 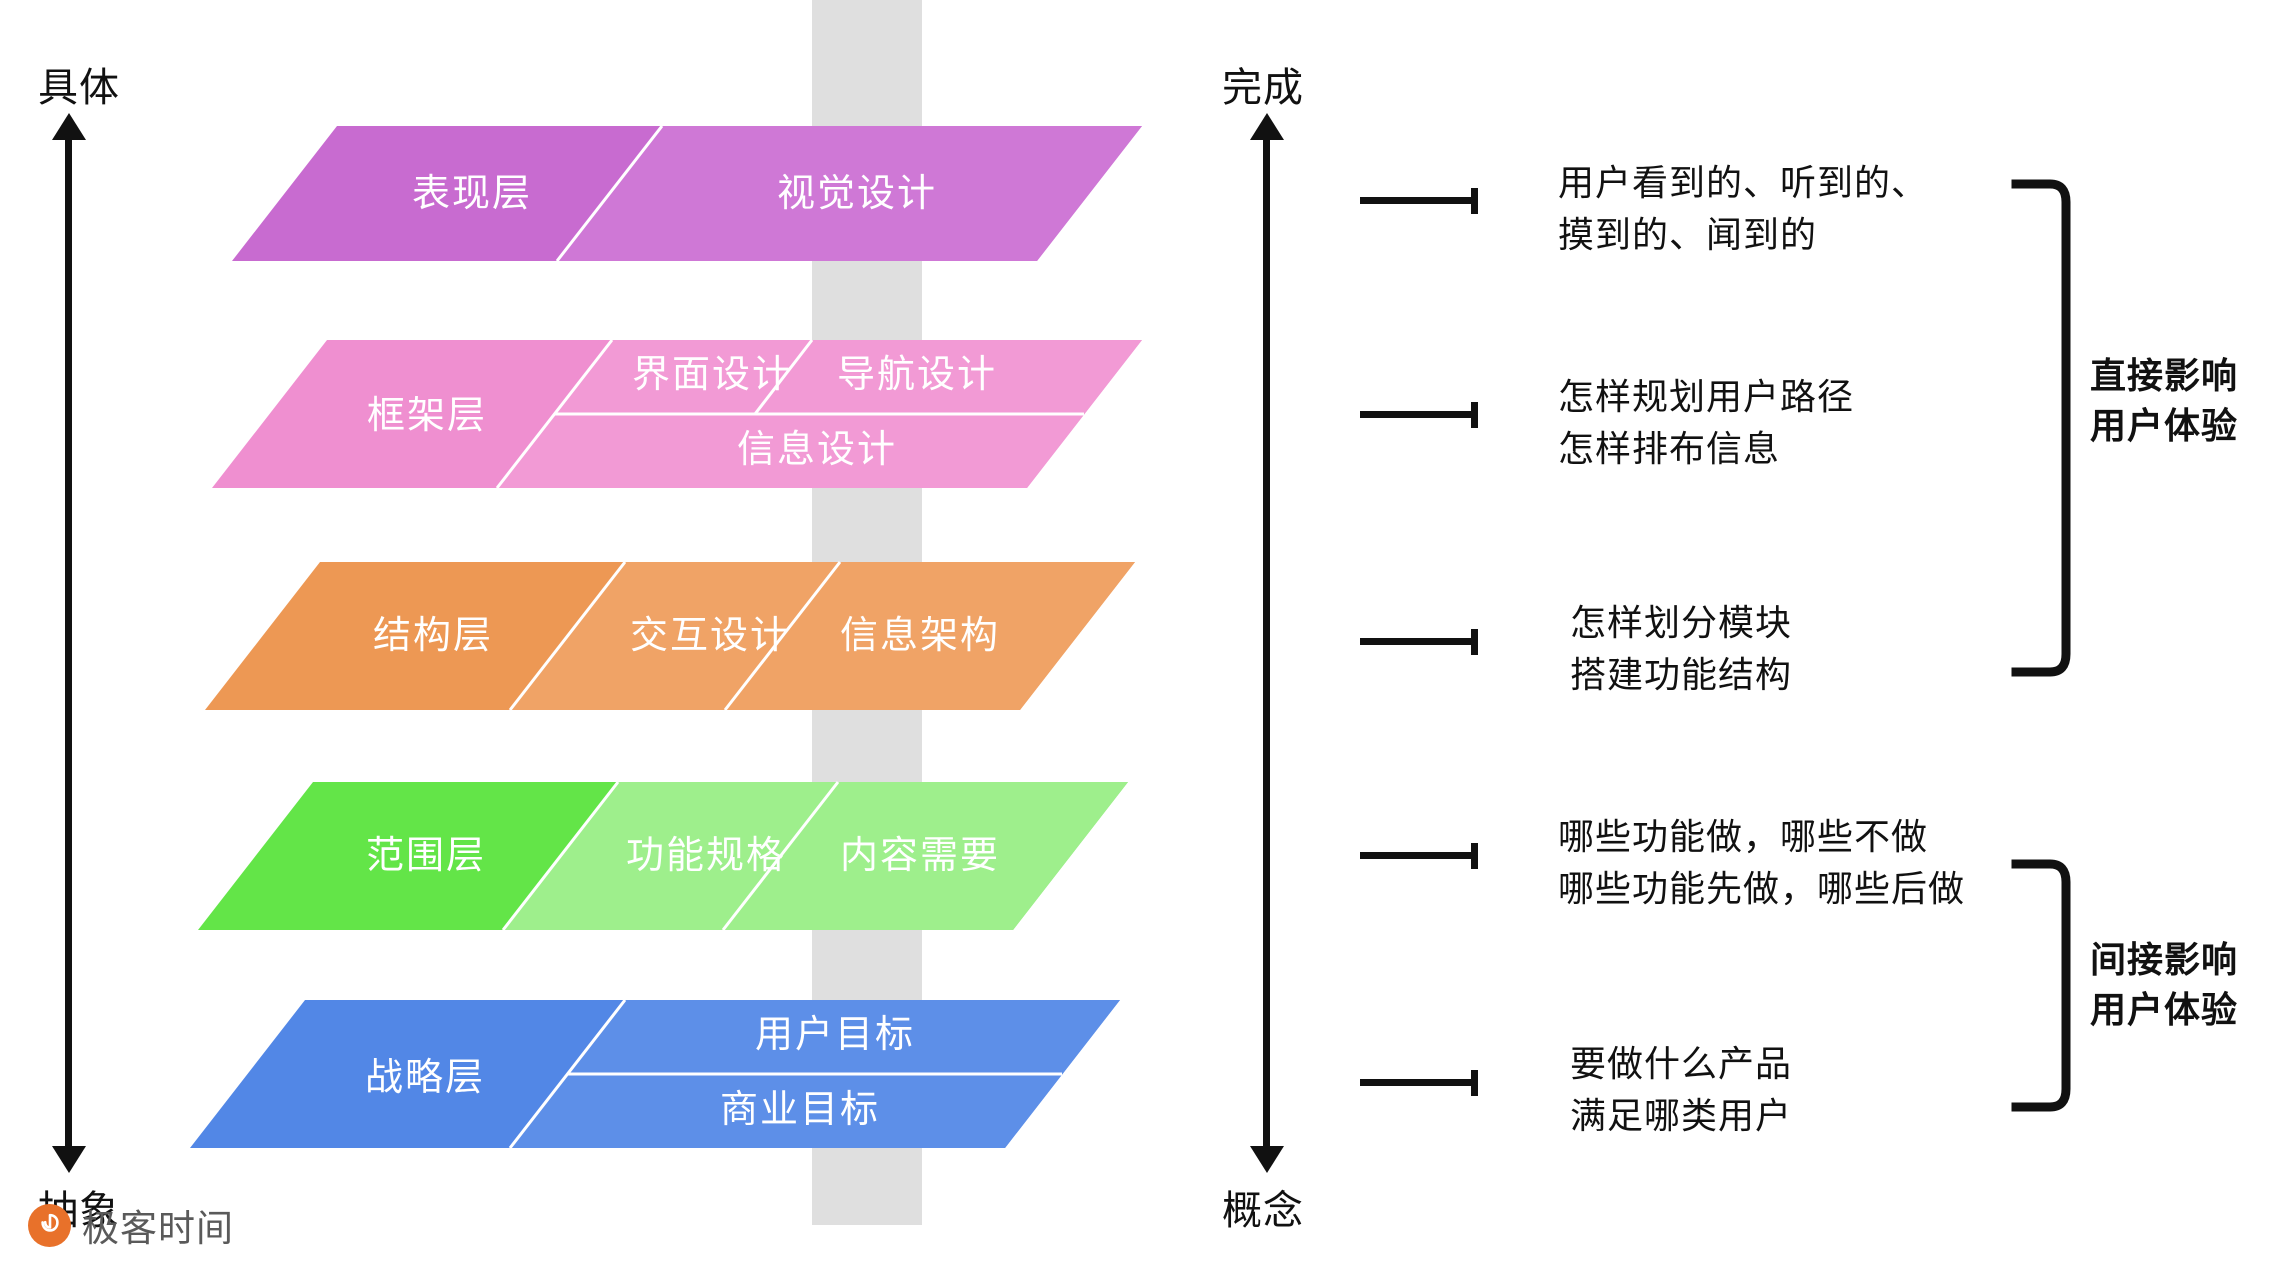 What do you see at coordinates (1706, 396) in the screenshot?
I see `note-framework-line-0: 怎样规划用户路径` at bounding box center [1706, 396].